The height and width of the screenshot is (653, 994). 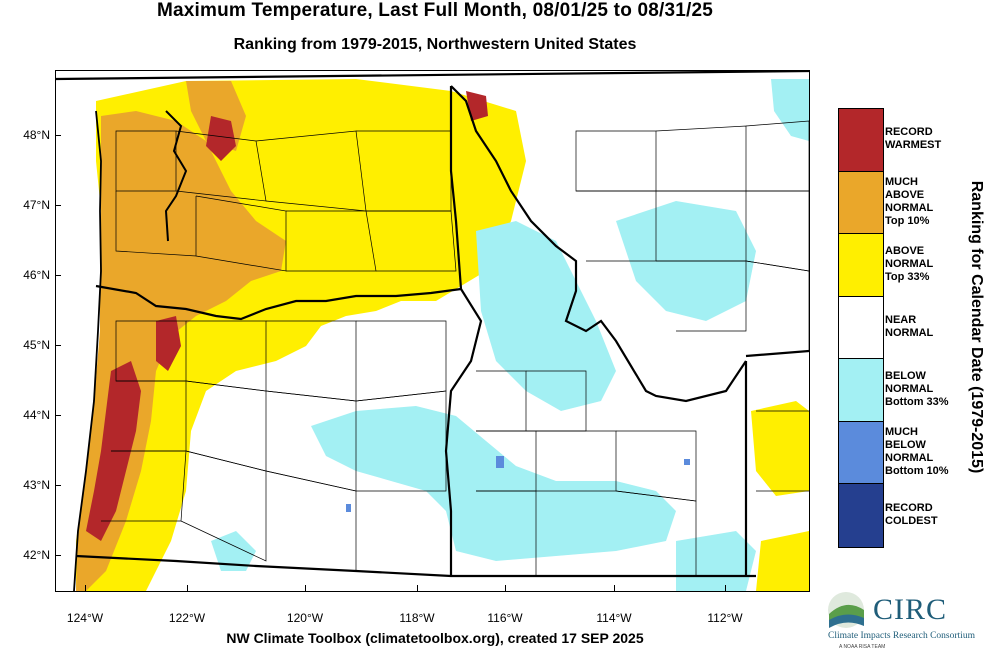 I want to click on legend-label-line: COLDEST, so click(x=911, y=520).